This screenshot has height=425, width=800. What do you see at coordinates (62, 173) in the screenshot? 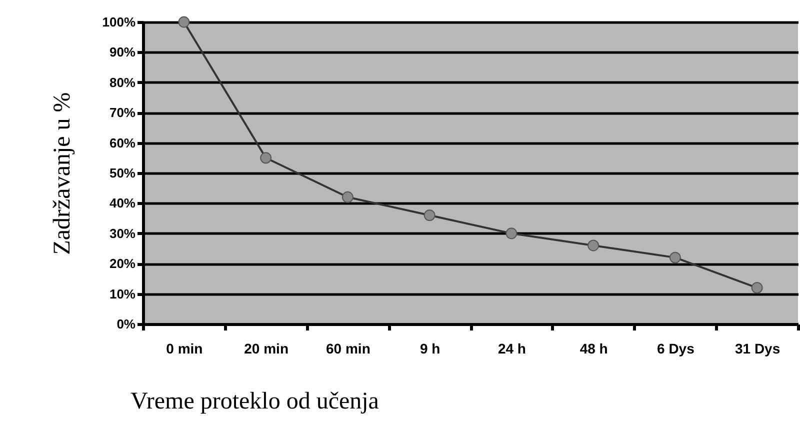
I see `y-axis-title: Zadržavanje u %` at bounding box center [62, 173].